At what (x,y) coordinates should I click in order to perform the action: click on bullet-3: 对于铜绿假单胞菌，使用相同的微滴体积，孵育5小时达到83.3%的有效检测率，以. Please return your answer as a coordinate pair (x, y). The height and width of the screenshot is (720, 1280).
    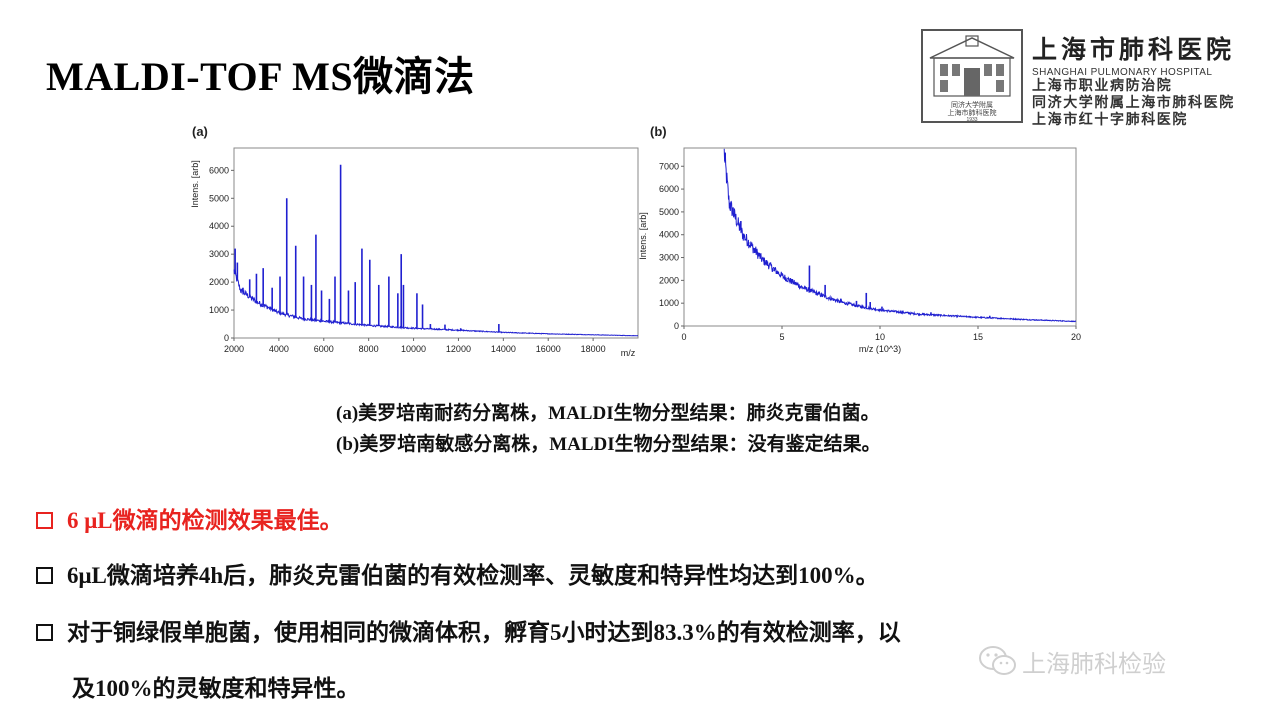
    Looking at the image, I should click on (468, 633).